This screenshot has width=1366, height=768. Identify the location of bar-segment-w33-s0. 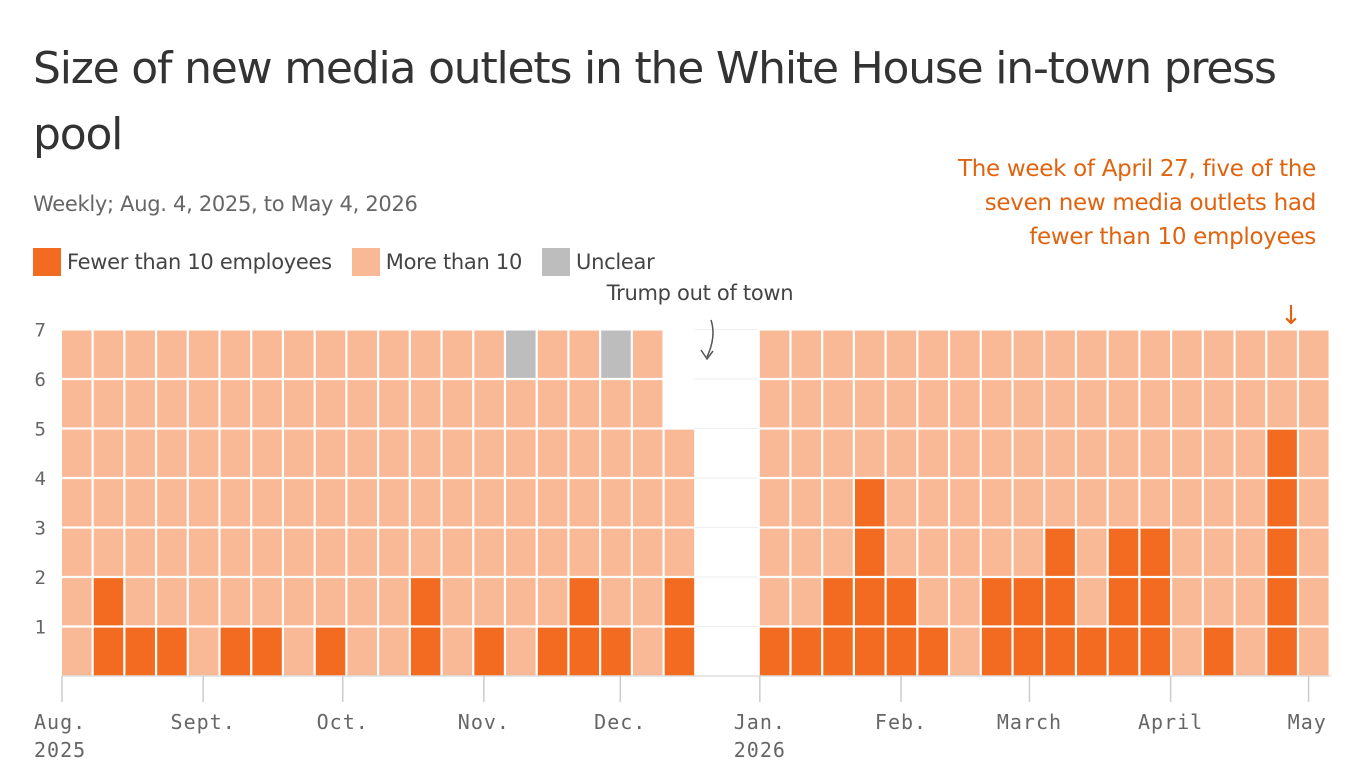
(1123, 601).